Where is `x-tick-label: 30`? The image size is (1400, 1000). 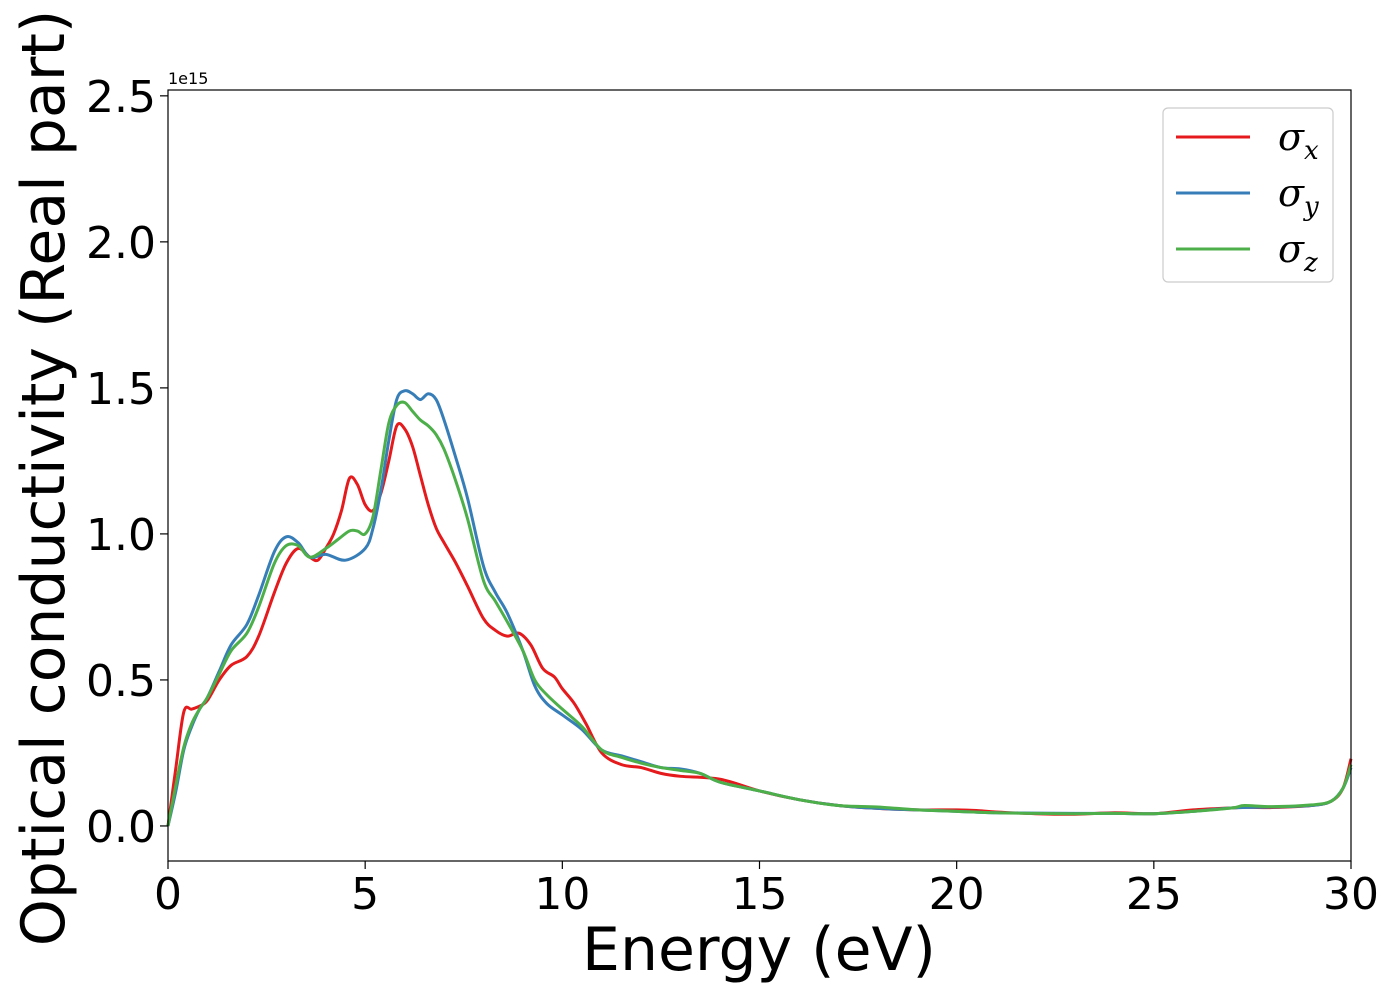 x-tick-label: 30 is located at coordinates (1351, 894).